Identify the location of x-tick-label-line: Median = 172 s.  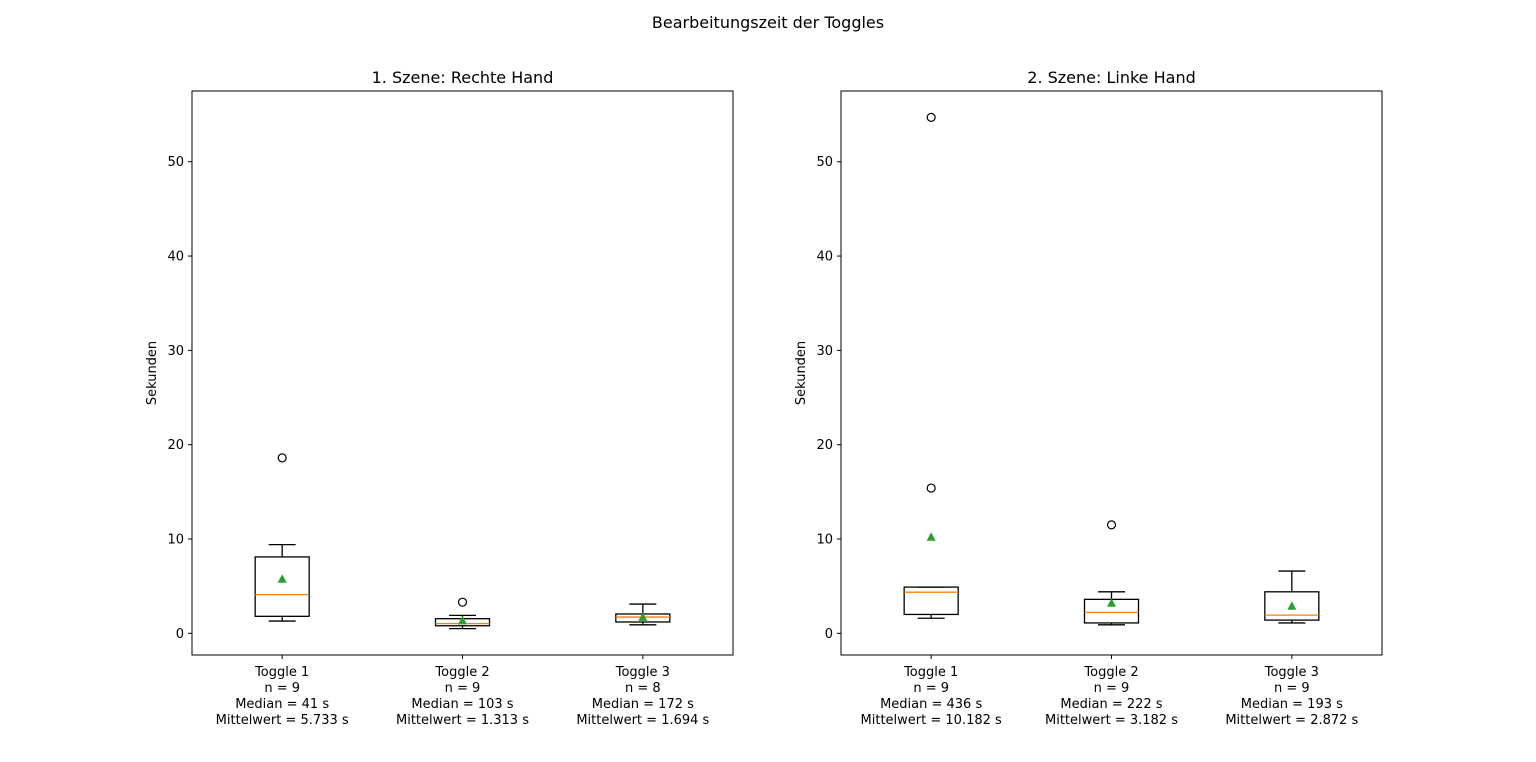
(643, 704).